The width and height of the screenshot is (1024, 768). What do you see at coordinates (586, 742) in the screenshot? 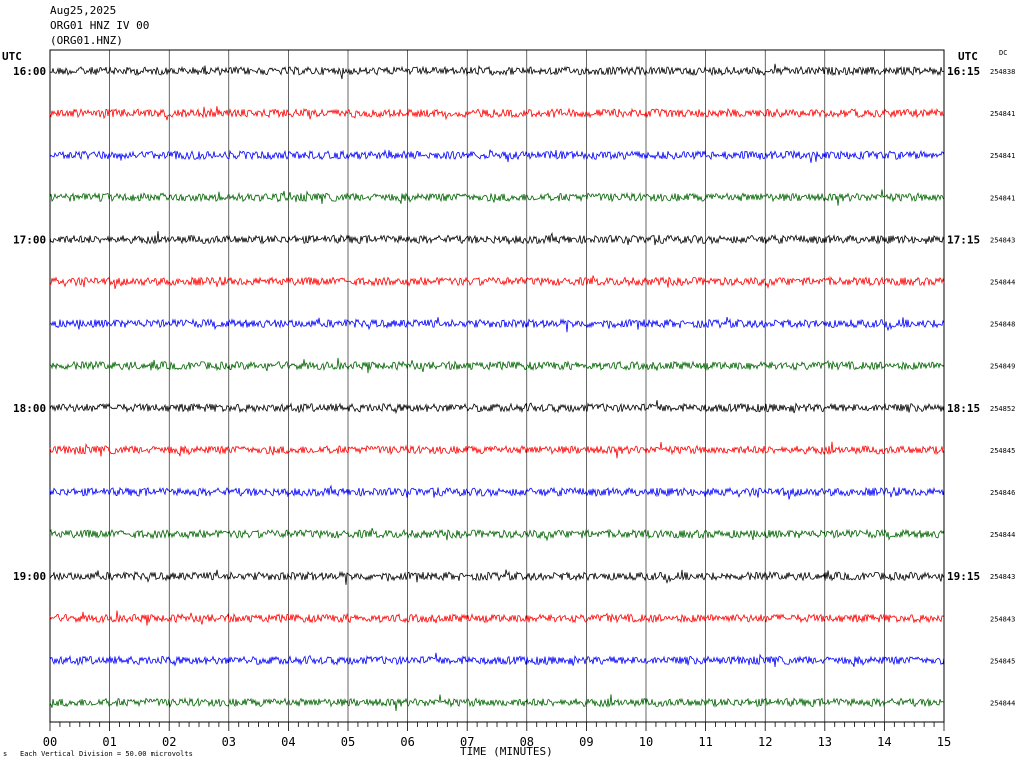
I see `x-tick-label: 09` at bounding box center [586, 742].